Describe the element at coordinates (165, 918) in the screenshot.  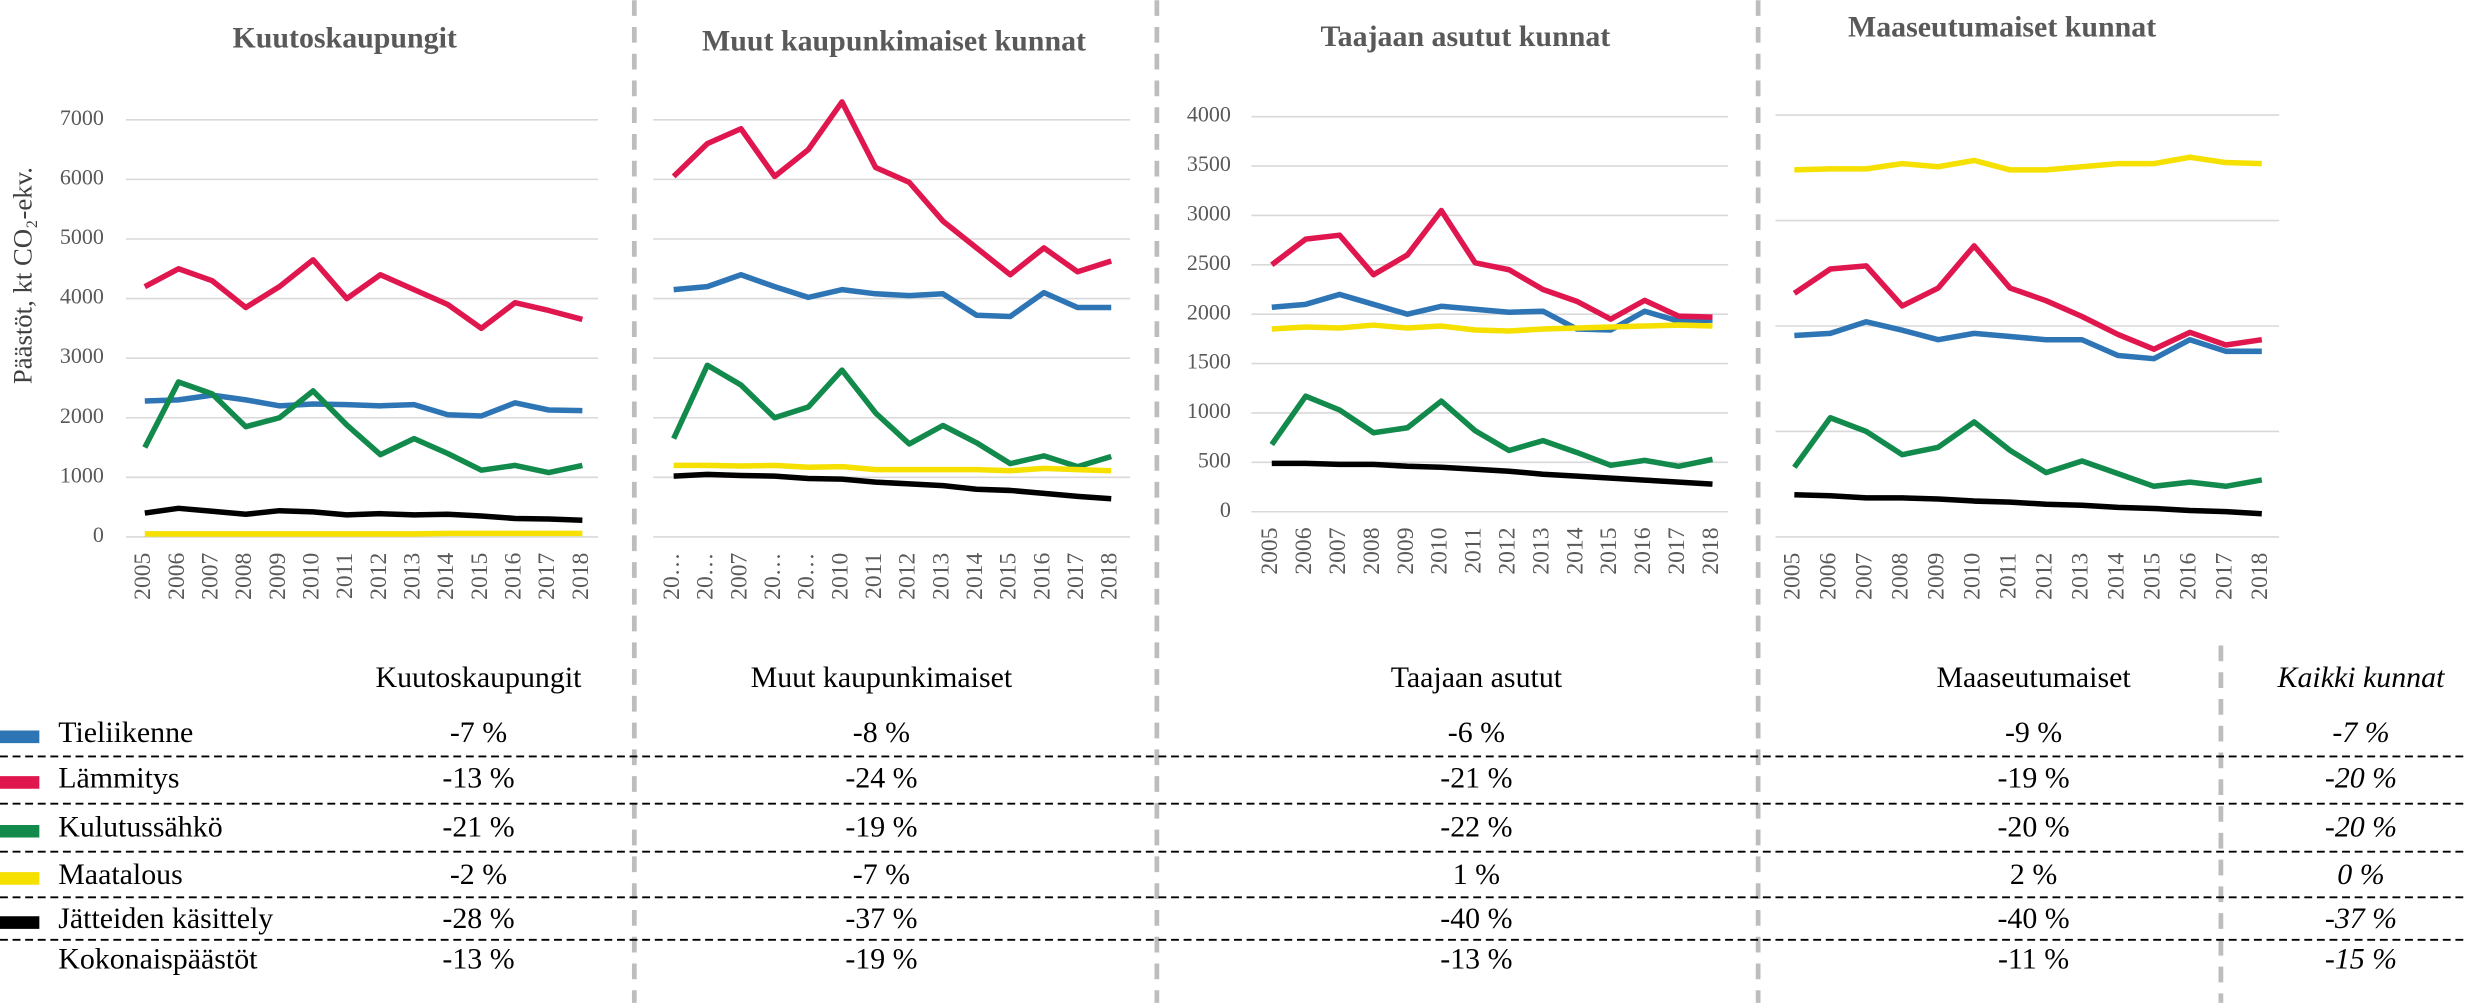
I see `row-label: Jätteiden käsittely` at that location.